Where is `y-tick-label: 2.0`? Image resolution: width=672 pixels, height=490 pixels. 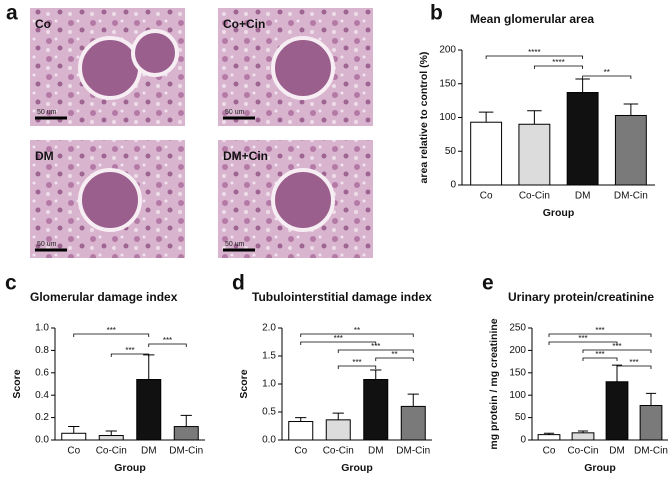
y-tick-label: 2.0 is located at coordinates (269, 328).